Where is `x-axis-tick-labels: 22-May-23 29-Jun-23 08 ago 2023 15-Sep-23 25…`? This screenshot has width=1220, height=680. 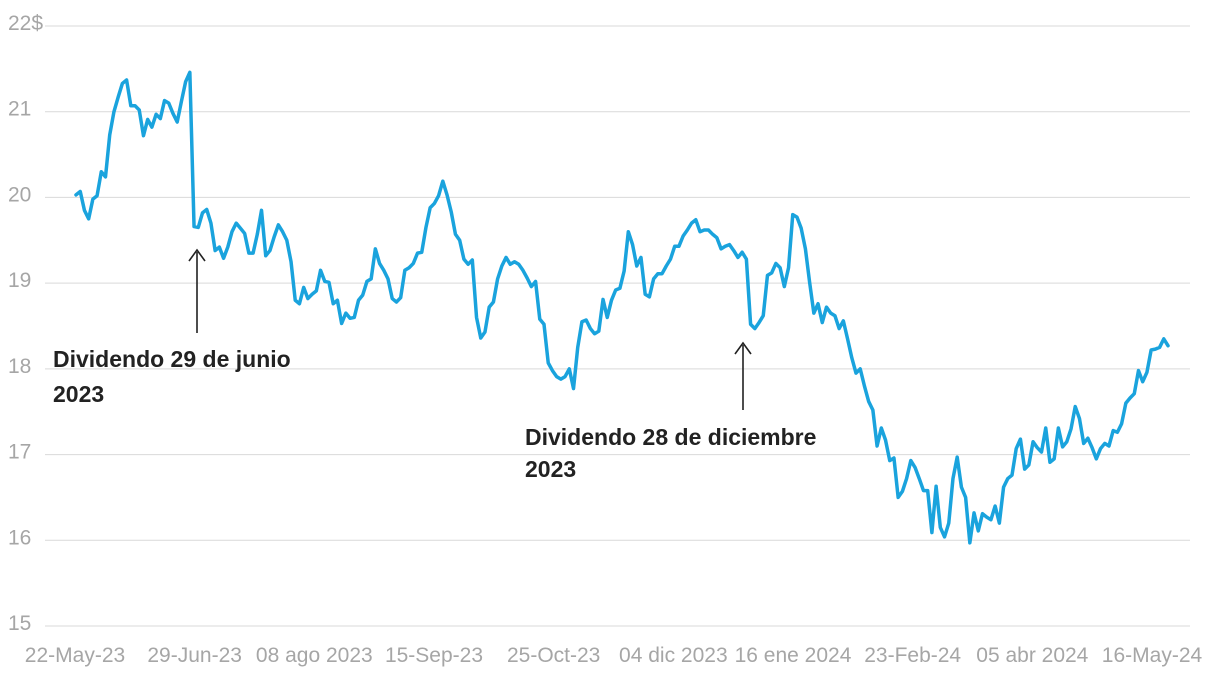
x-axis-tick-labels: 22-May-23 29-Jun-23 08 ago 2023 15-Sep-23 25… is located at coordinates (614, 655).